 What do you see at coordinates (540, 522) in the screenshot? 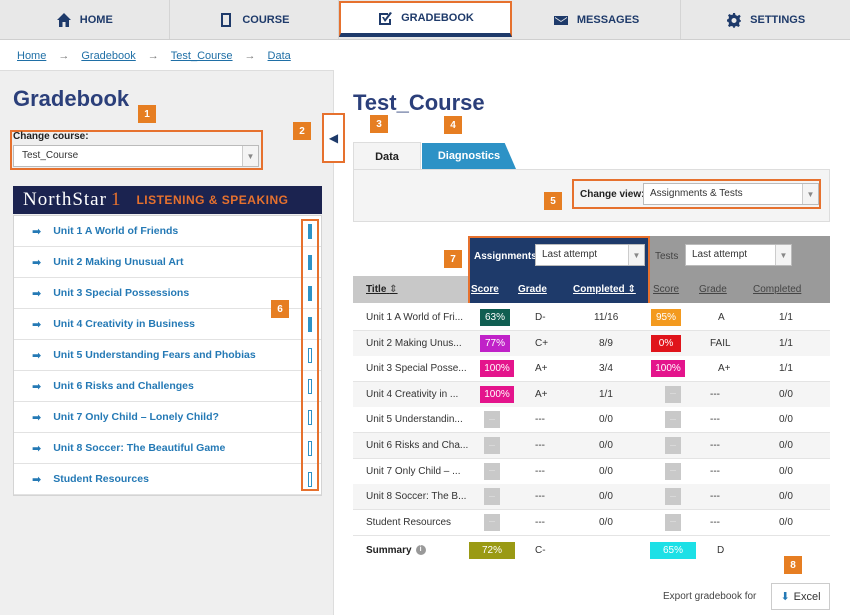
I see `row-assignment-grade: ---` at bounding box center [540, 522].